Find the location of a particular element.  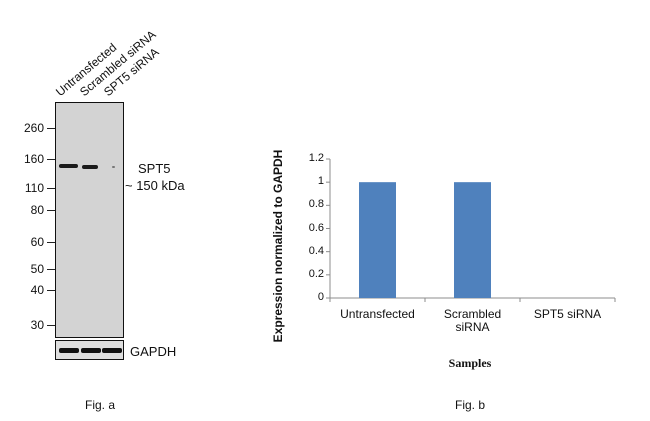

spt5-band-knockdown is located at coordinates (113, 167).